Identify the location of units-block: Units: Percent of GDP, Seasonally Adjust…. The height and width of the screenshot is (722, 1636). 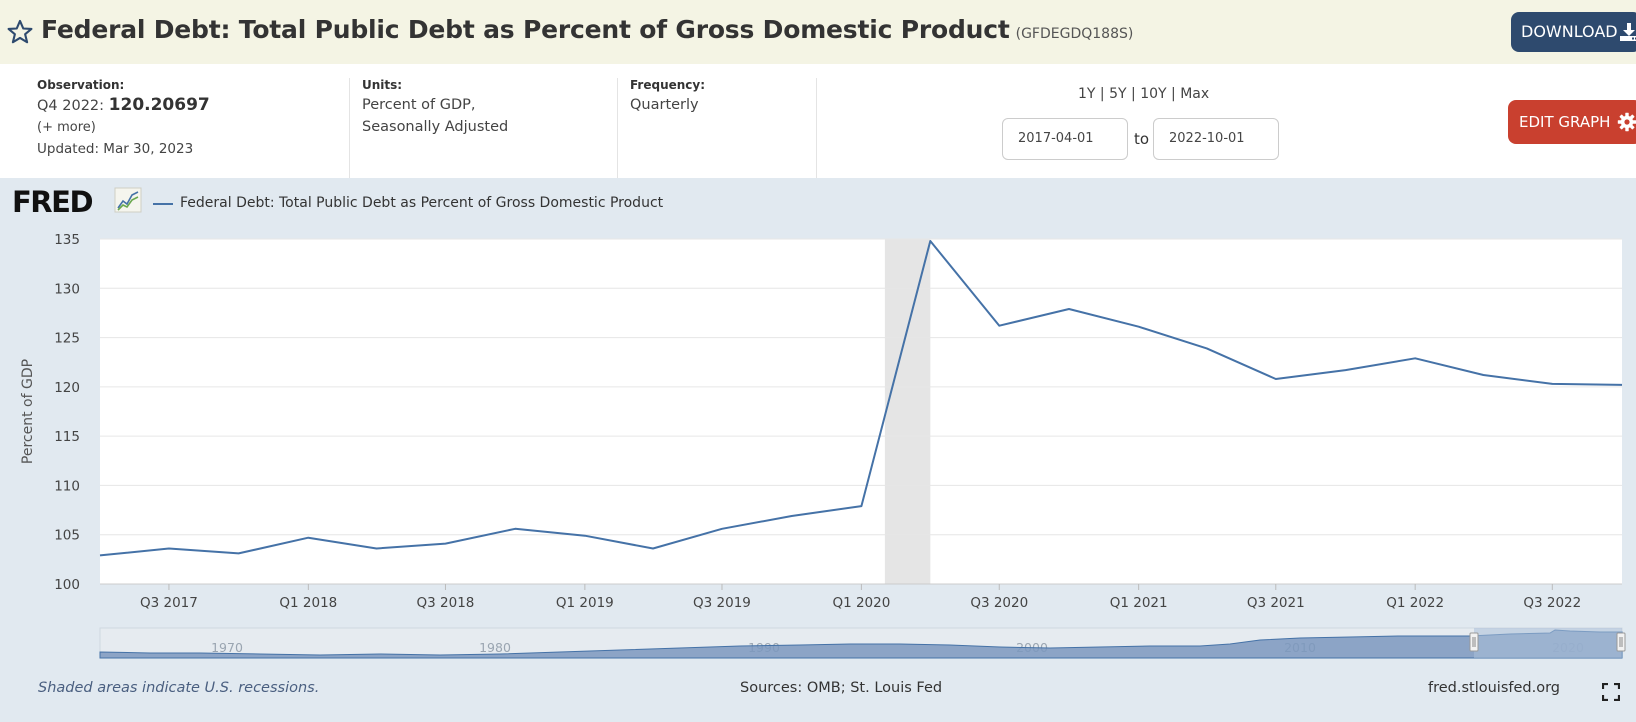
(435, 108).